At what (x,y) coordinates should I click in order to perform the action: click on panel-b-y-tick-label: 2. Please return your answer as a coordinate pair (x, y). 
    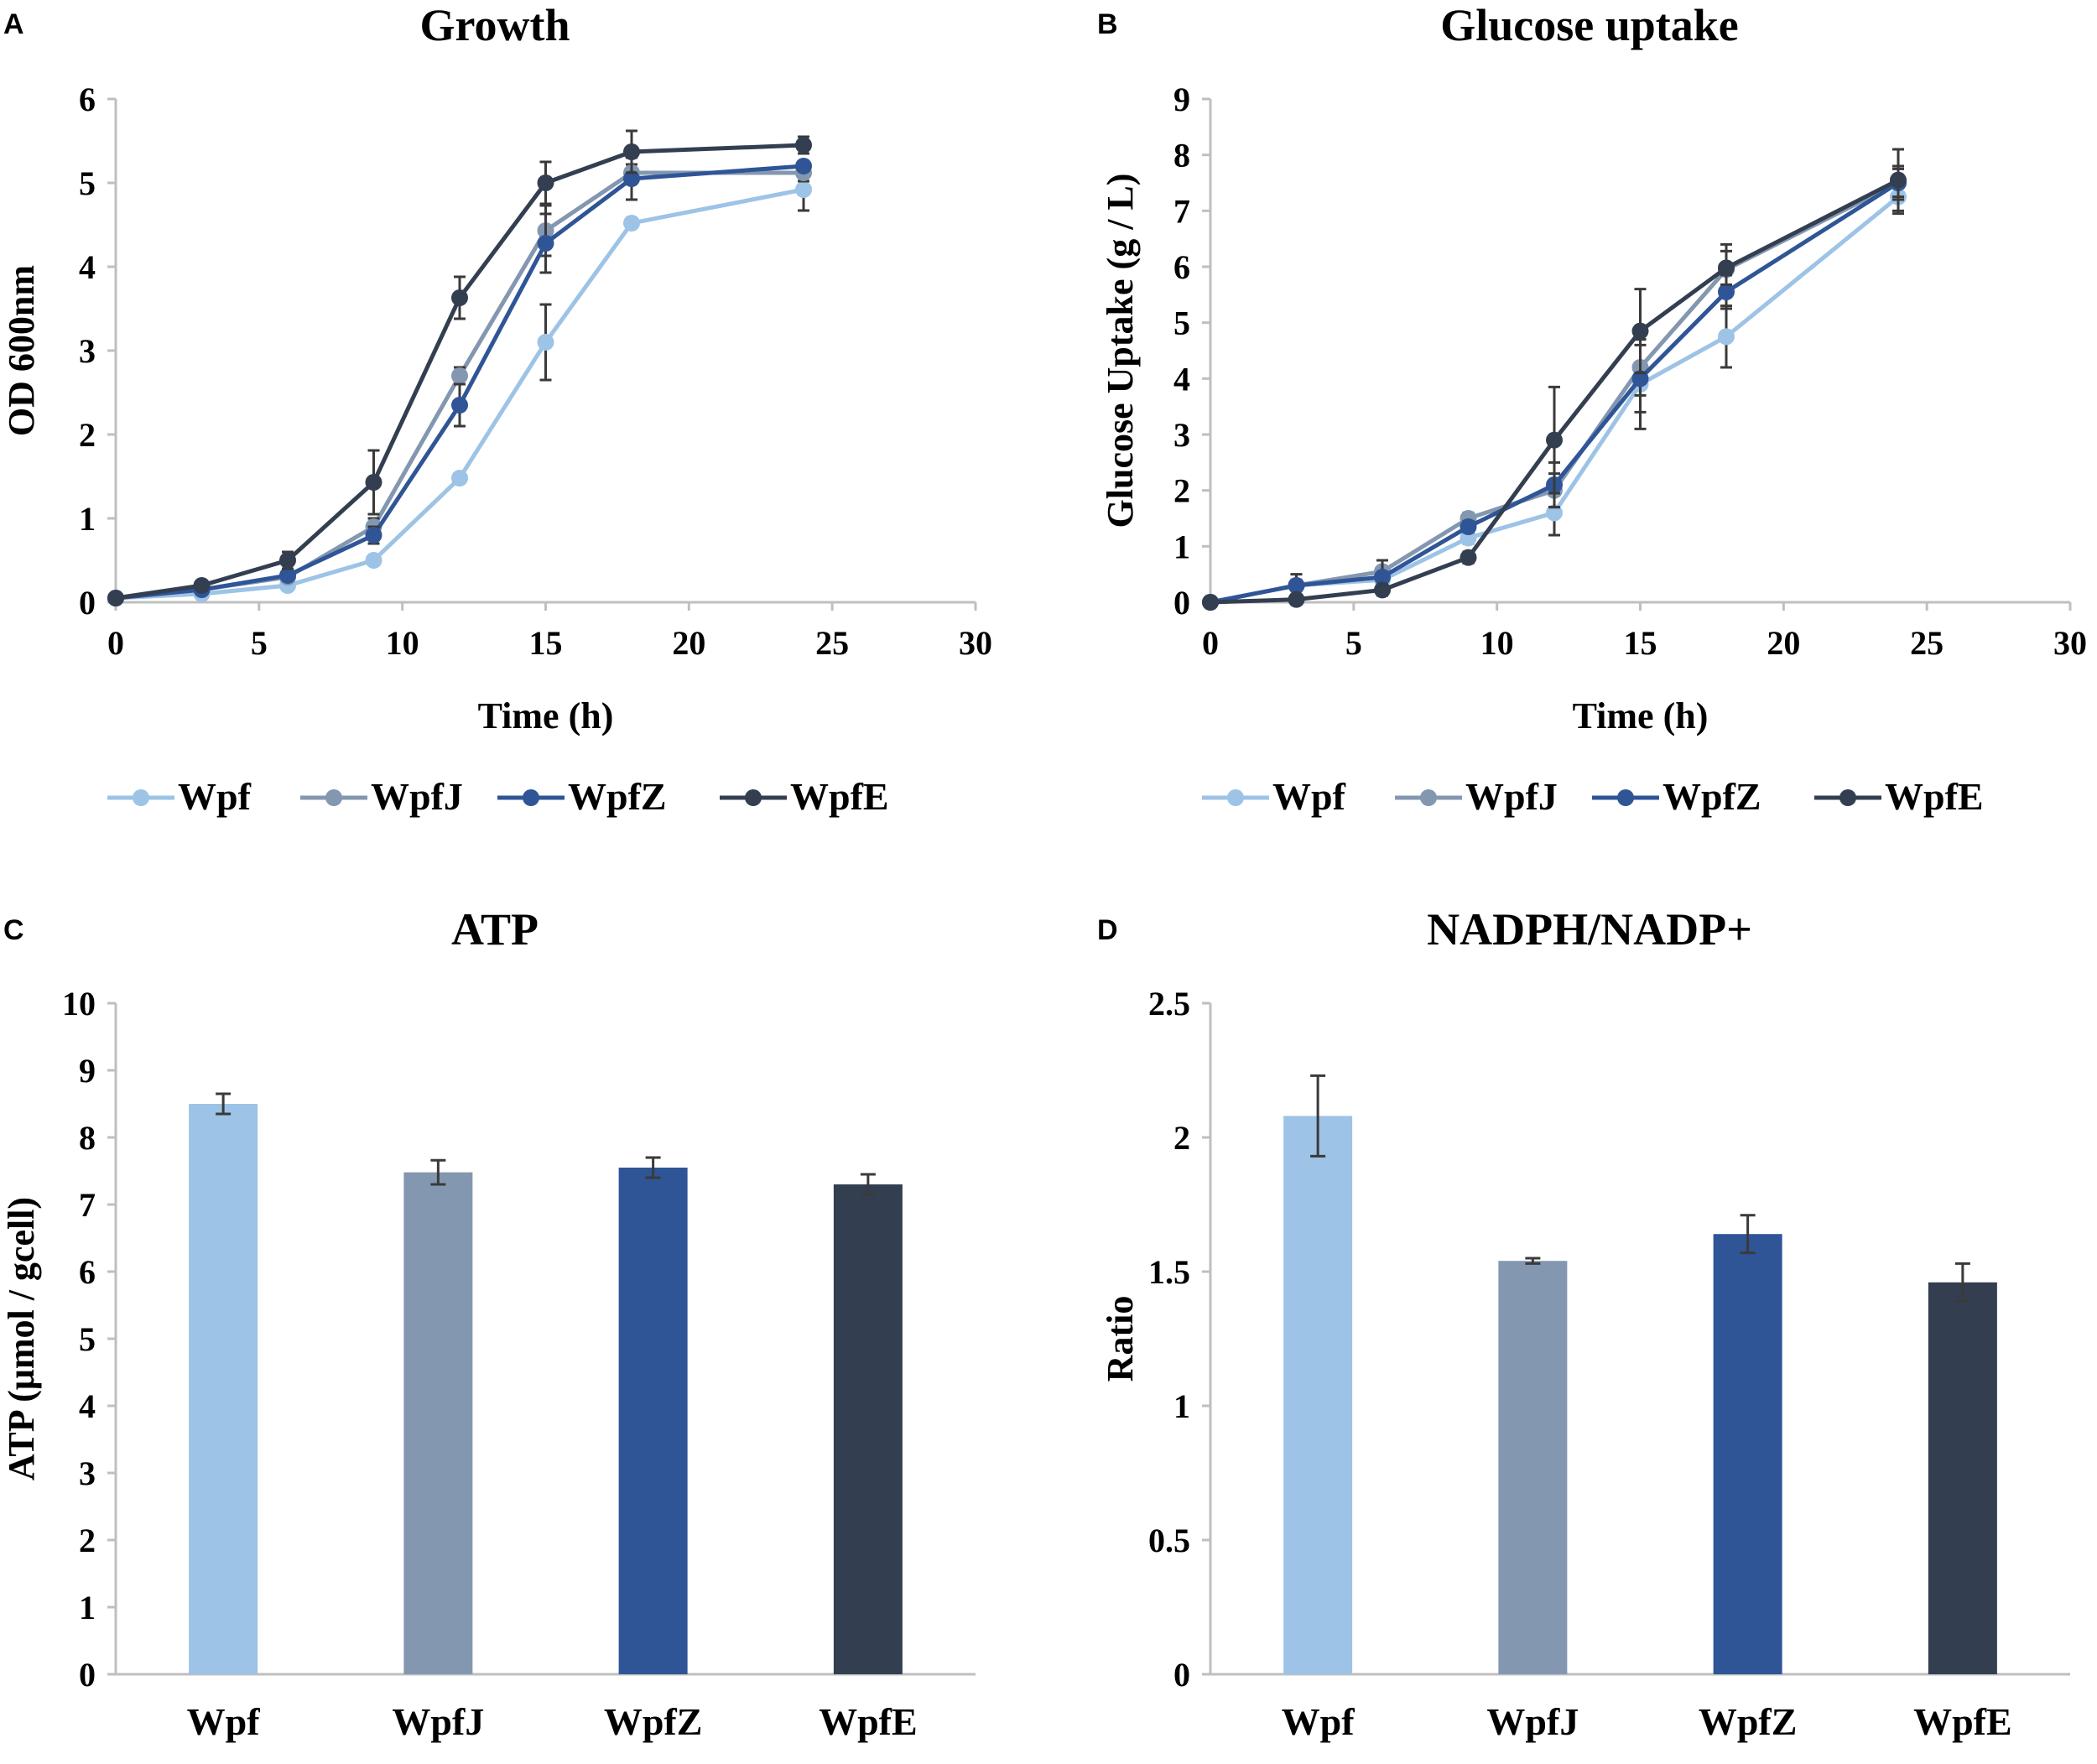
    Looking at the image, I should click on (1181, 491).